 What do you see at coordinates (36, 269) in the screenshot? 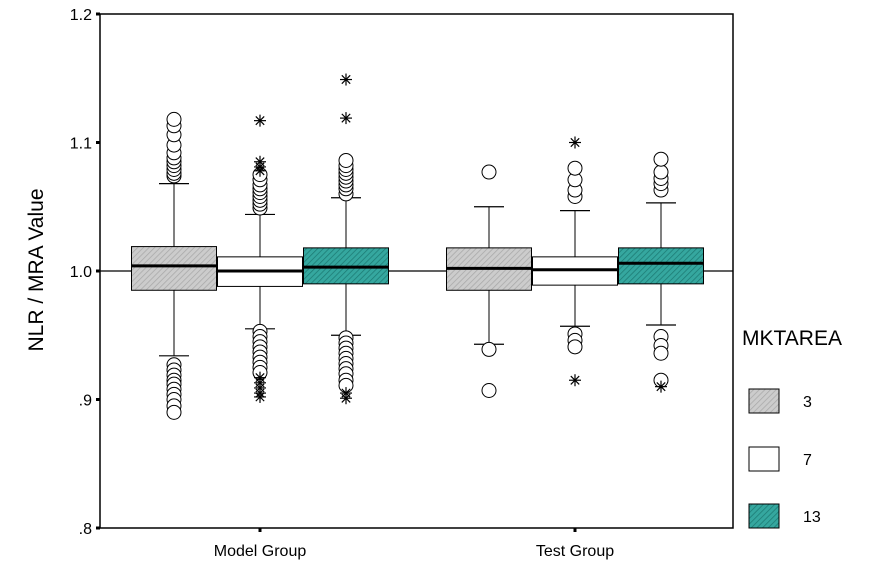
I see `y-axis-label: NLR / MRA Value` at bounding box center [36, 269].